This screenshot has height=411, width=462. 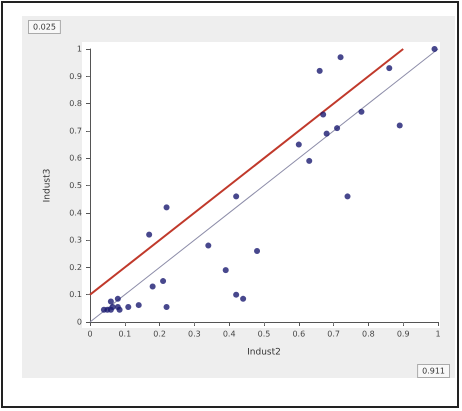 What do you see at coordinates (44, 27) in the screenshot?
I see `text: 0.025` at bounding box center [44, 27].